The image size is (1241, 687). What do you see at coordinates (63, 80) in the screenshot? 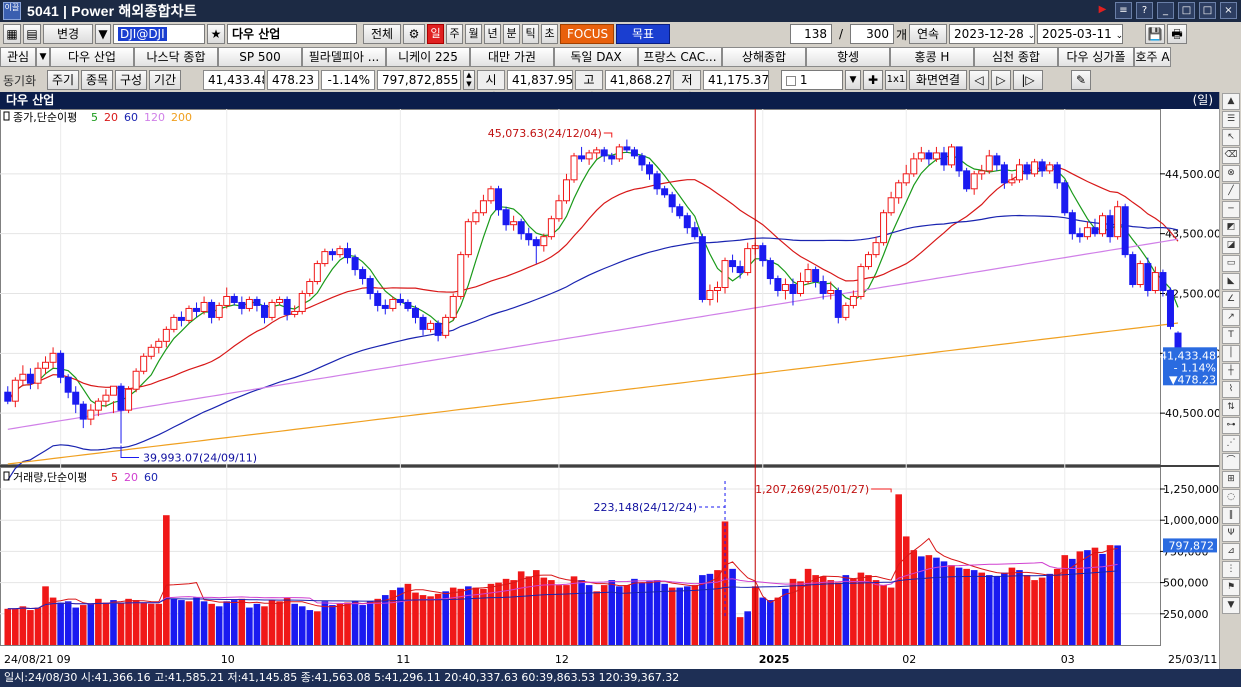
I see `period-button: 주기` at bounding box center [63, 80].